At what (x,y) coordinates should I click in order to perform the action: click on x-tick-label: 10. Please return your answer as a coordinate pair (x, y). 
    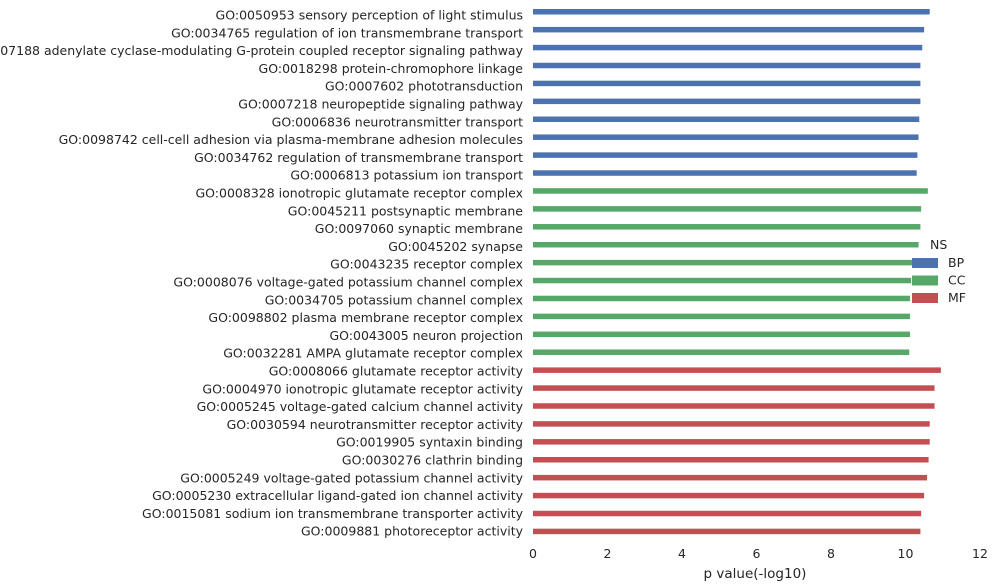
    Looking at the image, I should click on (906, 553).